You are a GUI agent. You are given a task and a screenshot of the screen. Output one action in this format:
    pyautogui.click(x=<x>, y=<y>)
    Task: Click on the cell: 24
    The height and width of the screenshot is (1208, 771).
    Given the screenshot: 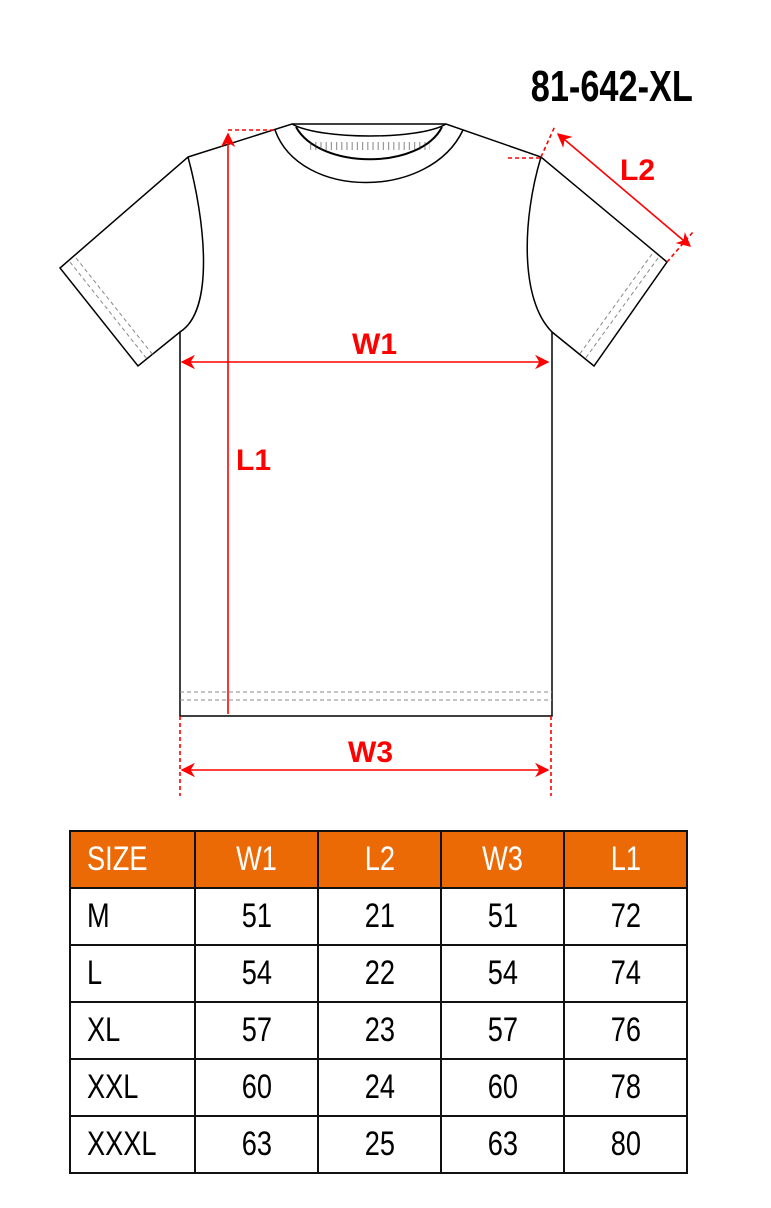 What is the action you would take?
    pyautogui.click(x=379, y=1087)
    